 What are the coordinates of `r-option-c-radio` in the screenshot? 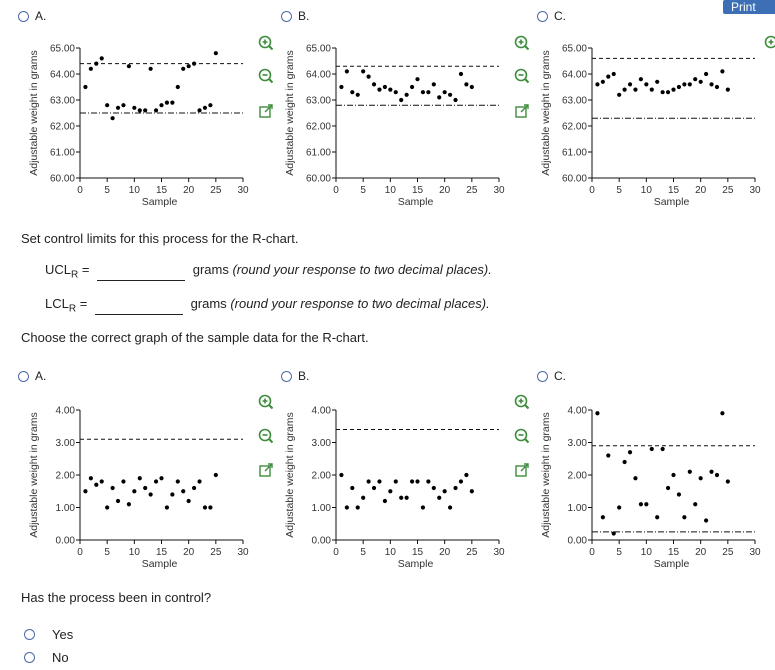 It's located at (542, 376).